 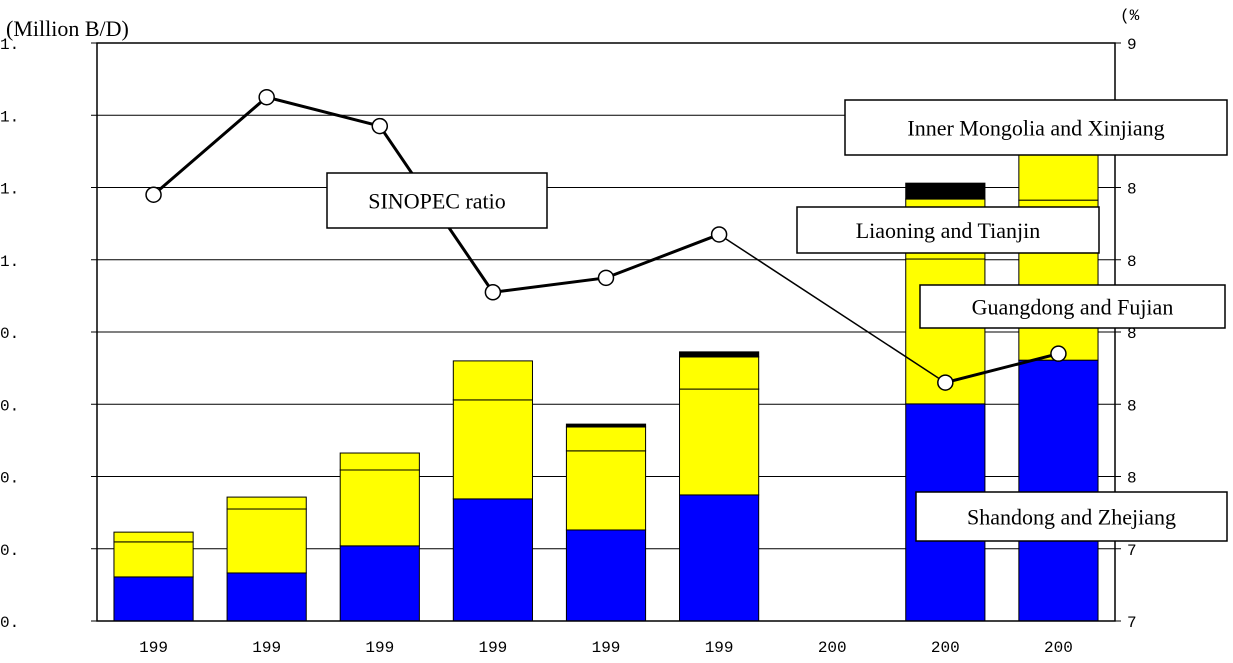 I want to click on gap-bridge, so click(x=832, y=308).